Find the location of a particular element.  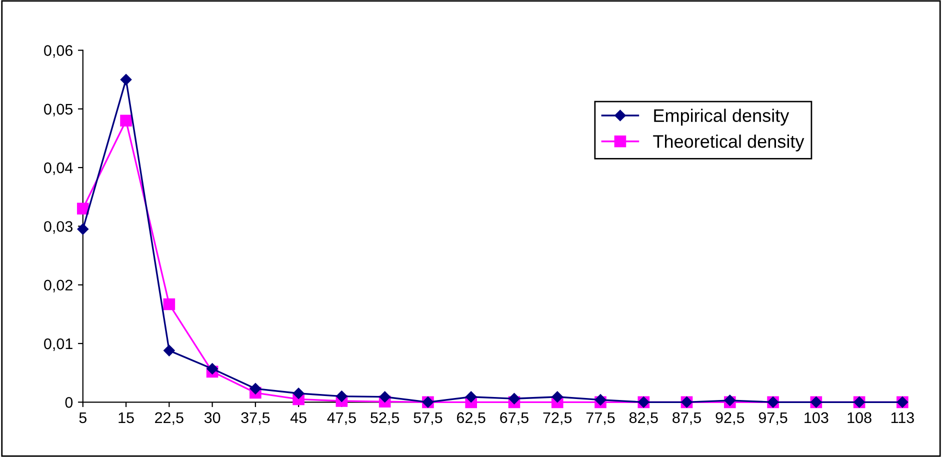

x-tick-label: 37,5 is located at coordinates (255, 418).